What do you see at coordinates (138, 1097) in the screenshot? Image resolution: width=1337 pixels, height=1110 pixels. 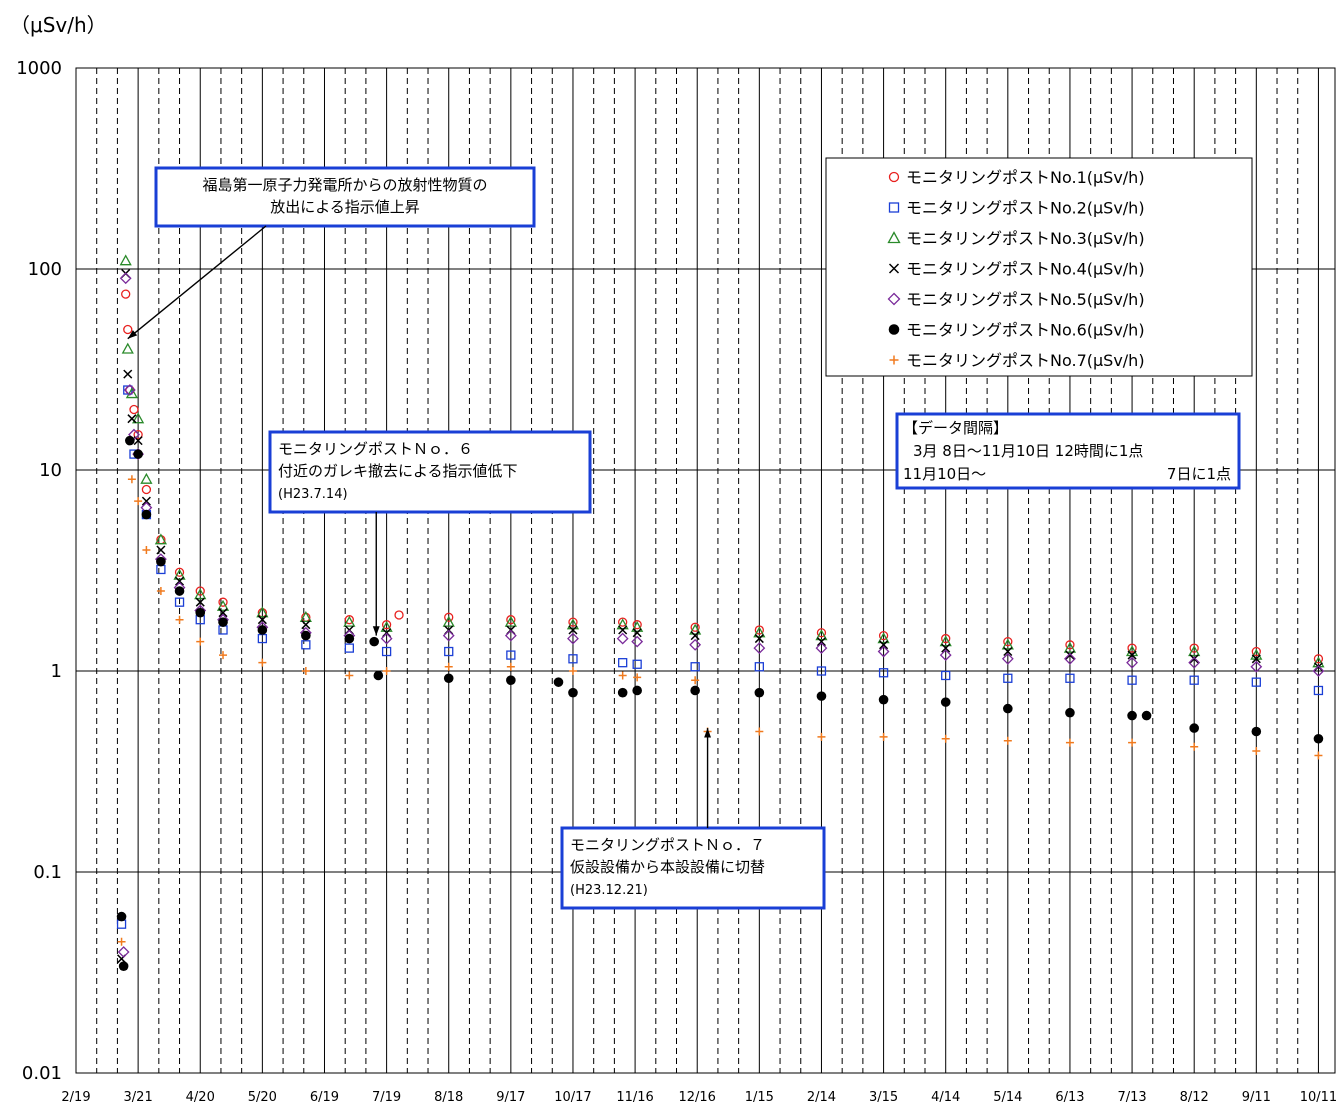 I see `x-tick-label: 3/21` at bounding box center [138, 1097].